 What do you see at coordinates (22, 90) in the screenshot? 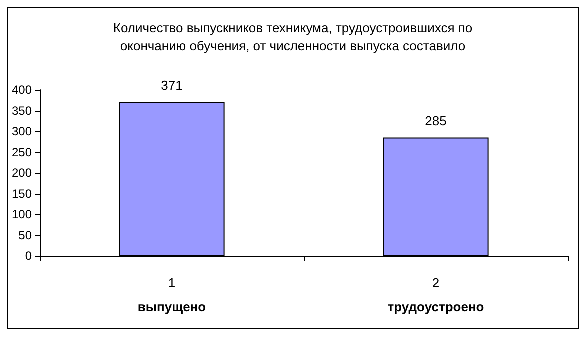
I see `y-tick-label: 400` at bounding box center [22, 90].